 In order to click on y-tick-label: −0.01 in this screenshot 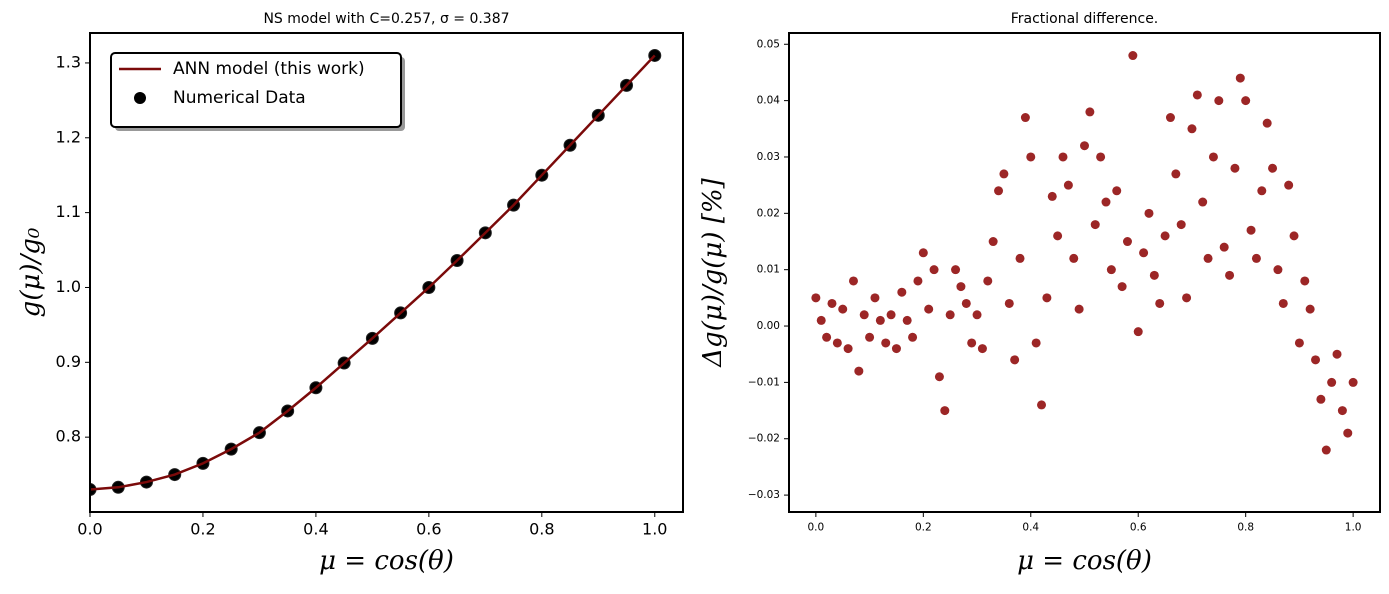, I will do `click(764, 382)`.